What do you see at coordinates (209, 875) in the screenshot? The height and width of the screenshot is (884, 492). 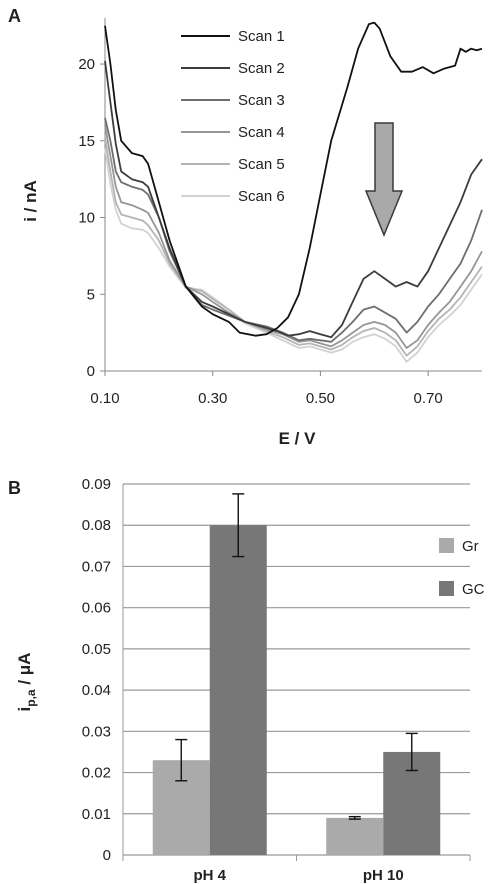 I see `category-label: pH 4` at bounding box center [209, 875].